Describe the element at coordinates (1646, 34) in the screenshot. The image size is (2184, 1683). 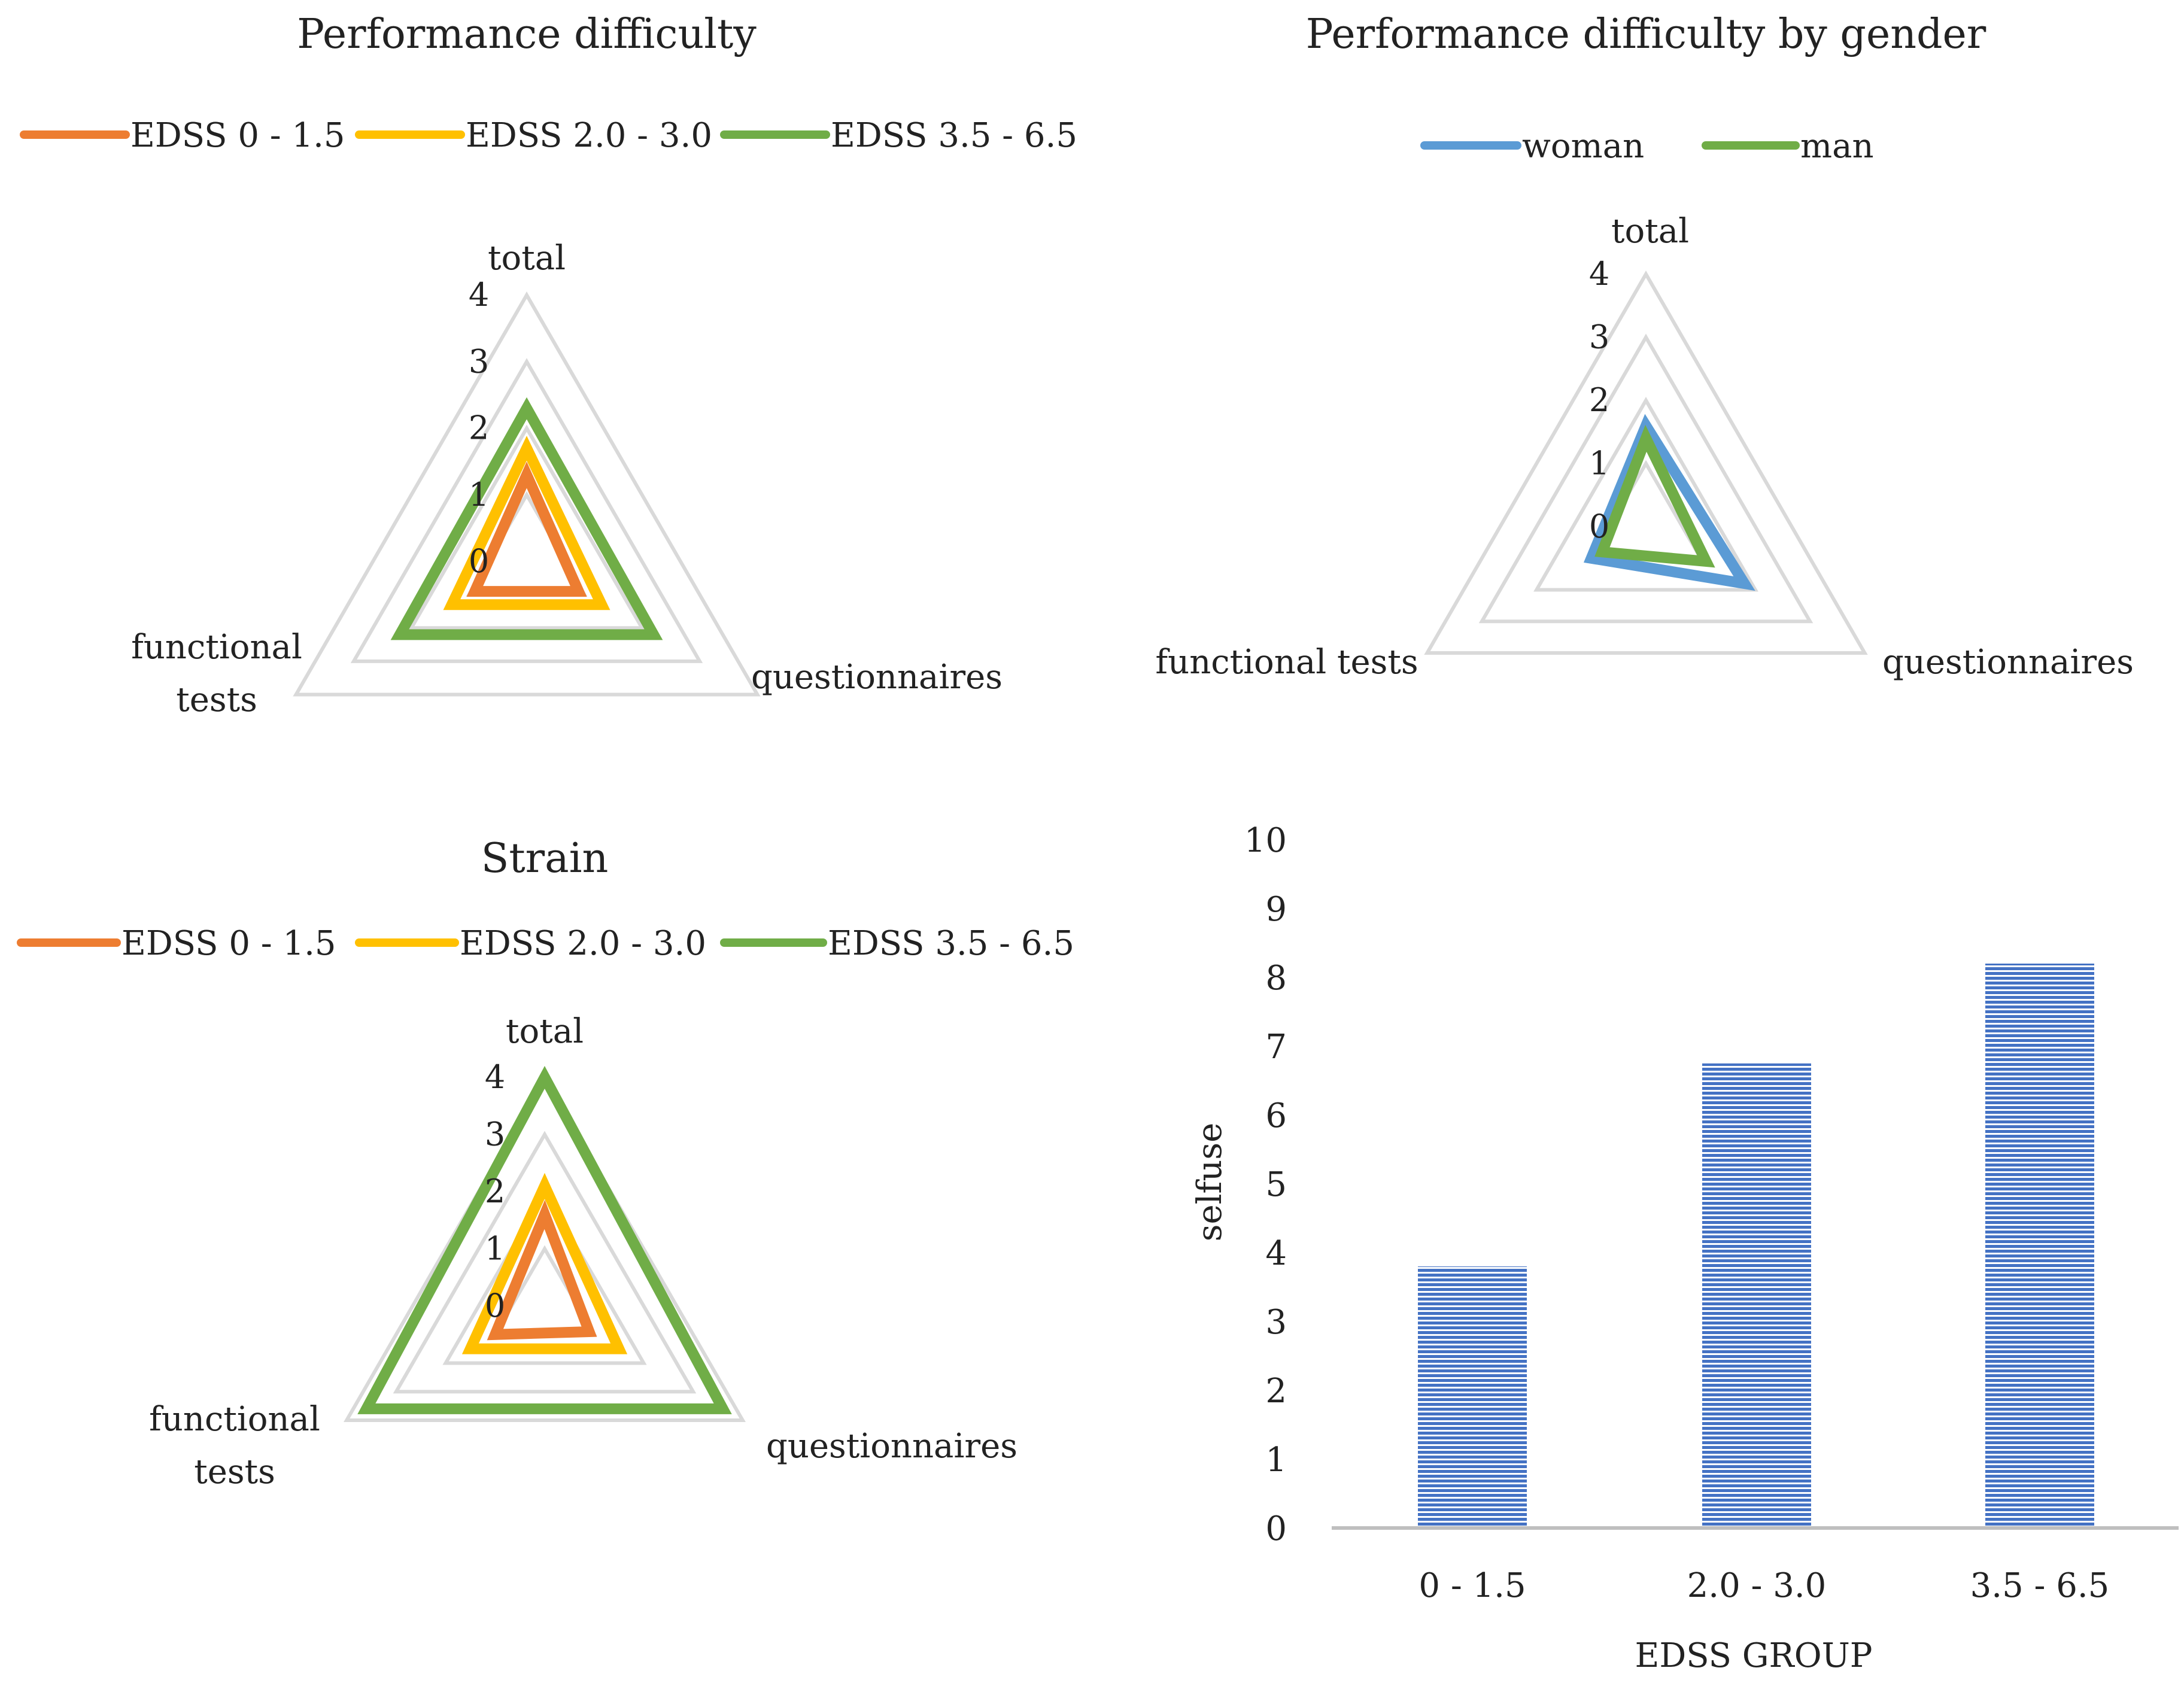
I see `chart-title: Performance difficulty by gender` at that location.